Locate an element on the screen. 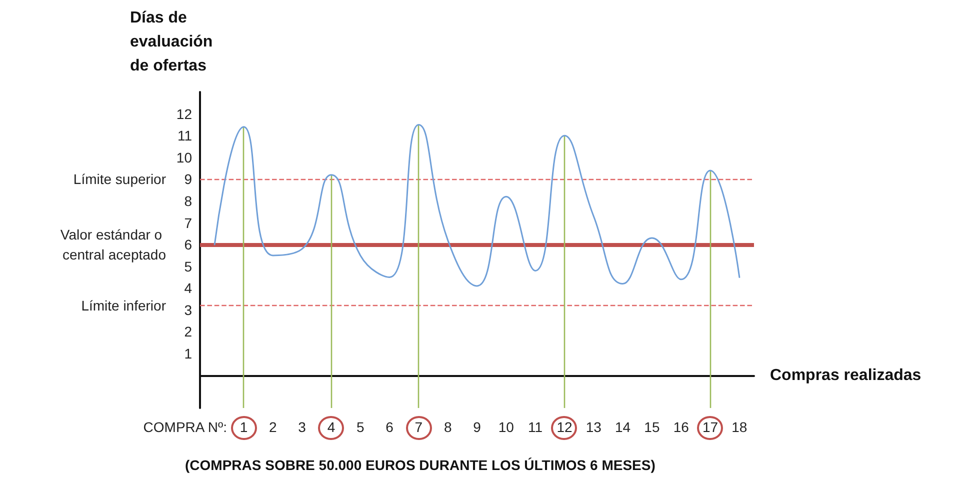 This screenshot has width=953, height=481. text: COMPRA Nº: is located at coordinates (185, 427).